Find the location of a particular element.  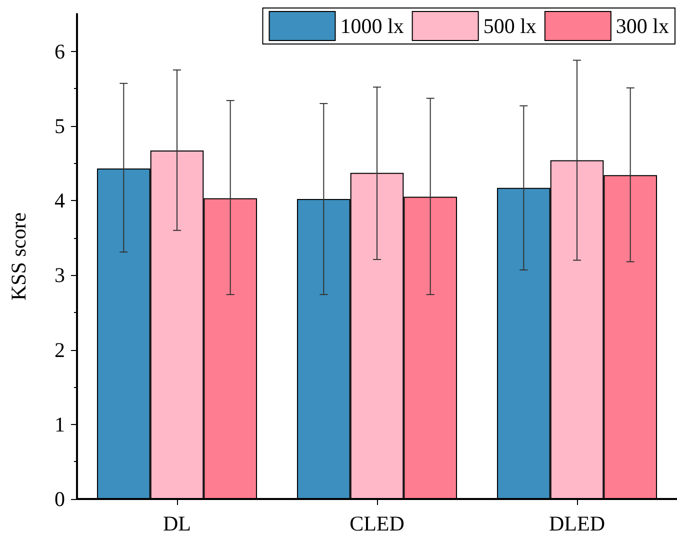

y-tick-label: 2 is located at coordinates (59, 350).